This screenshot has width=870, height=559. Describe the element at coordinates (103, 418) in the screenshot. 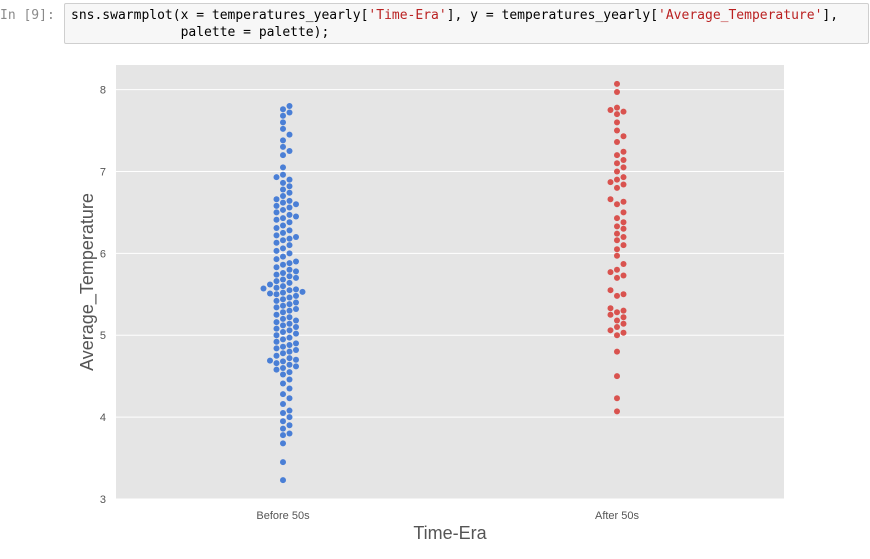

I see `y-tick-label: 4` at that location.